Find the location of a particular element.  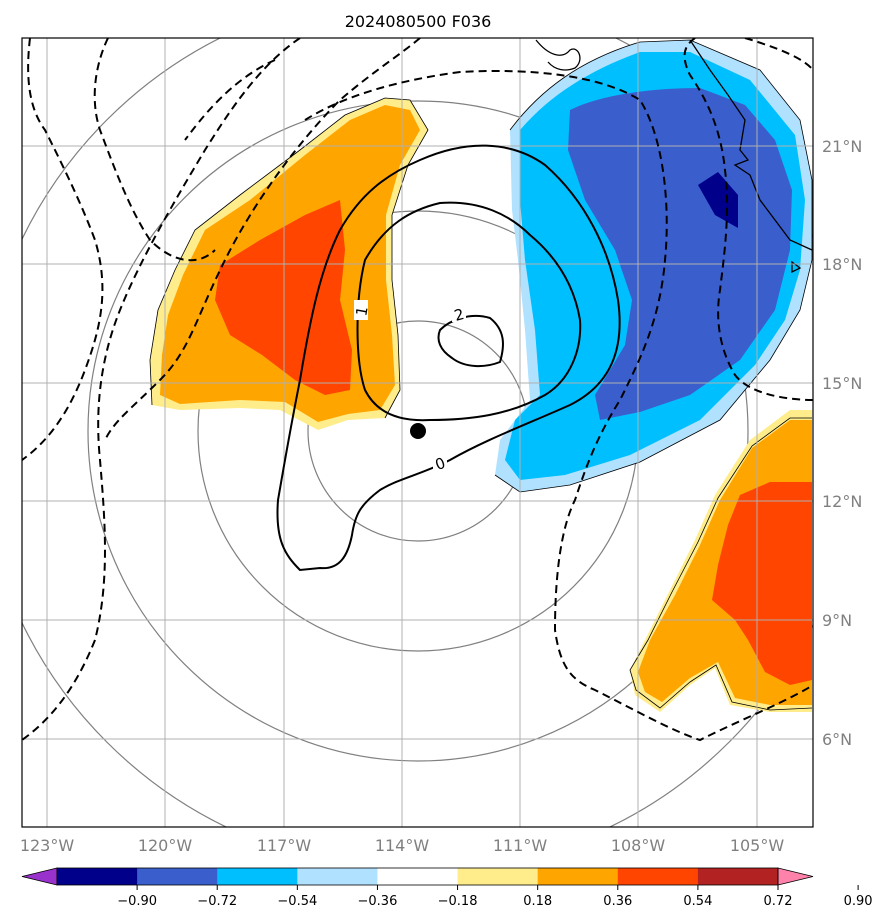

colorbar-tick-label: 0.18 is located at coordinates (537, 901).